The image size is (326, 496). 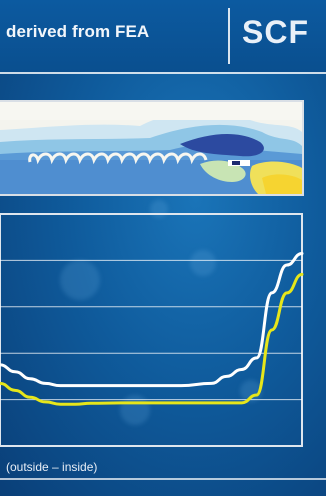 I want to click on slide-title: derived from FEA, so click(x=78, y=31).